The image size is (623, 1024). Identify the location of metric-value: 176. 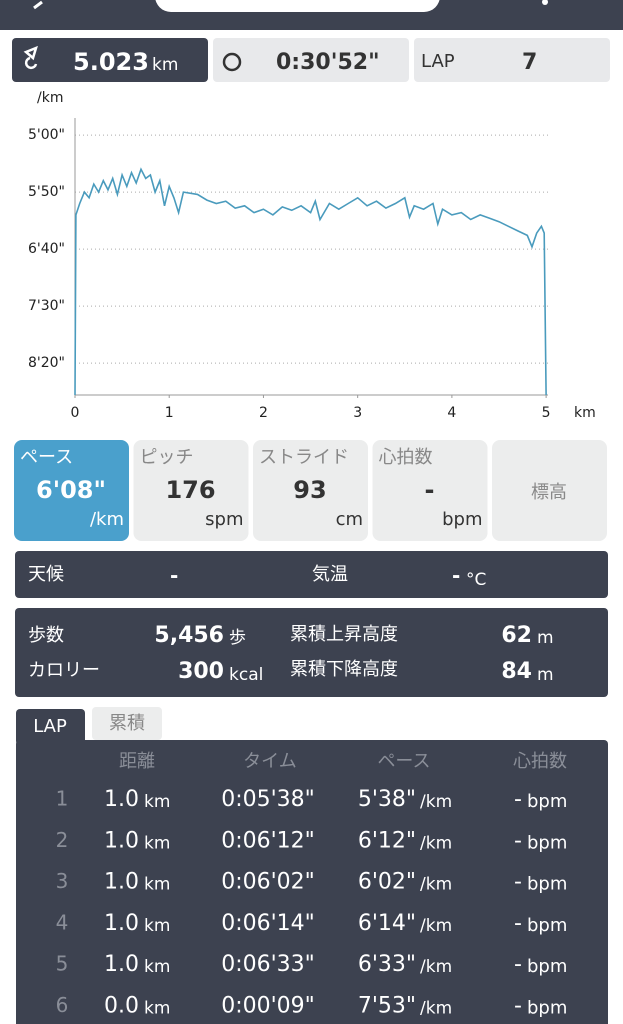
(190, 490).